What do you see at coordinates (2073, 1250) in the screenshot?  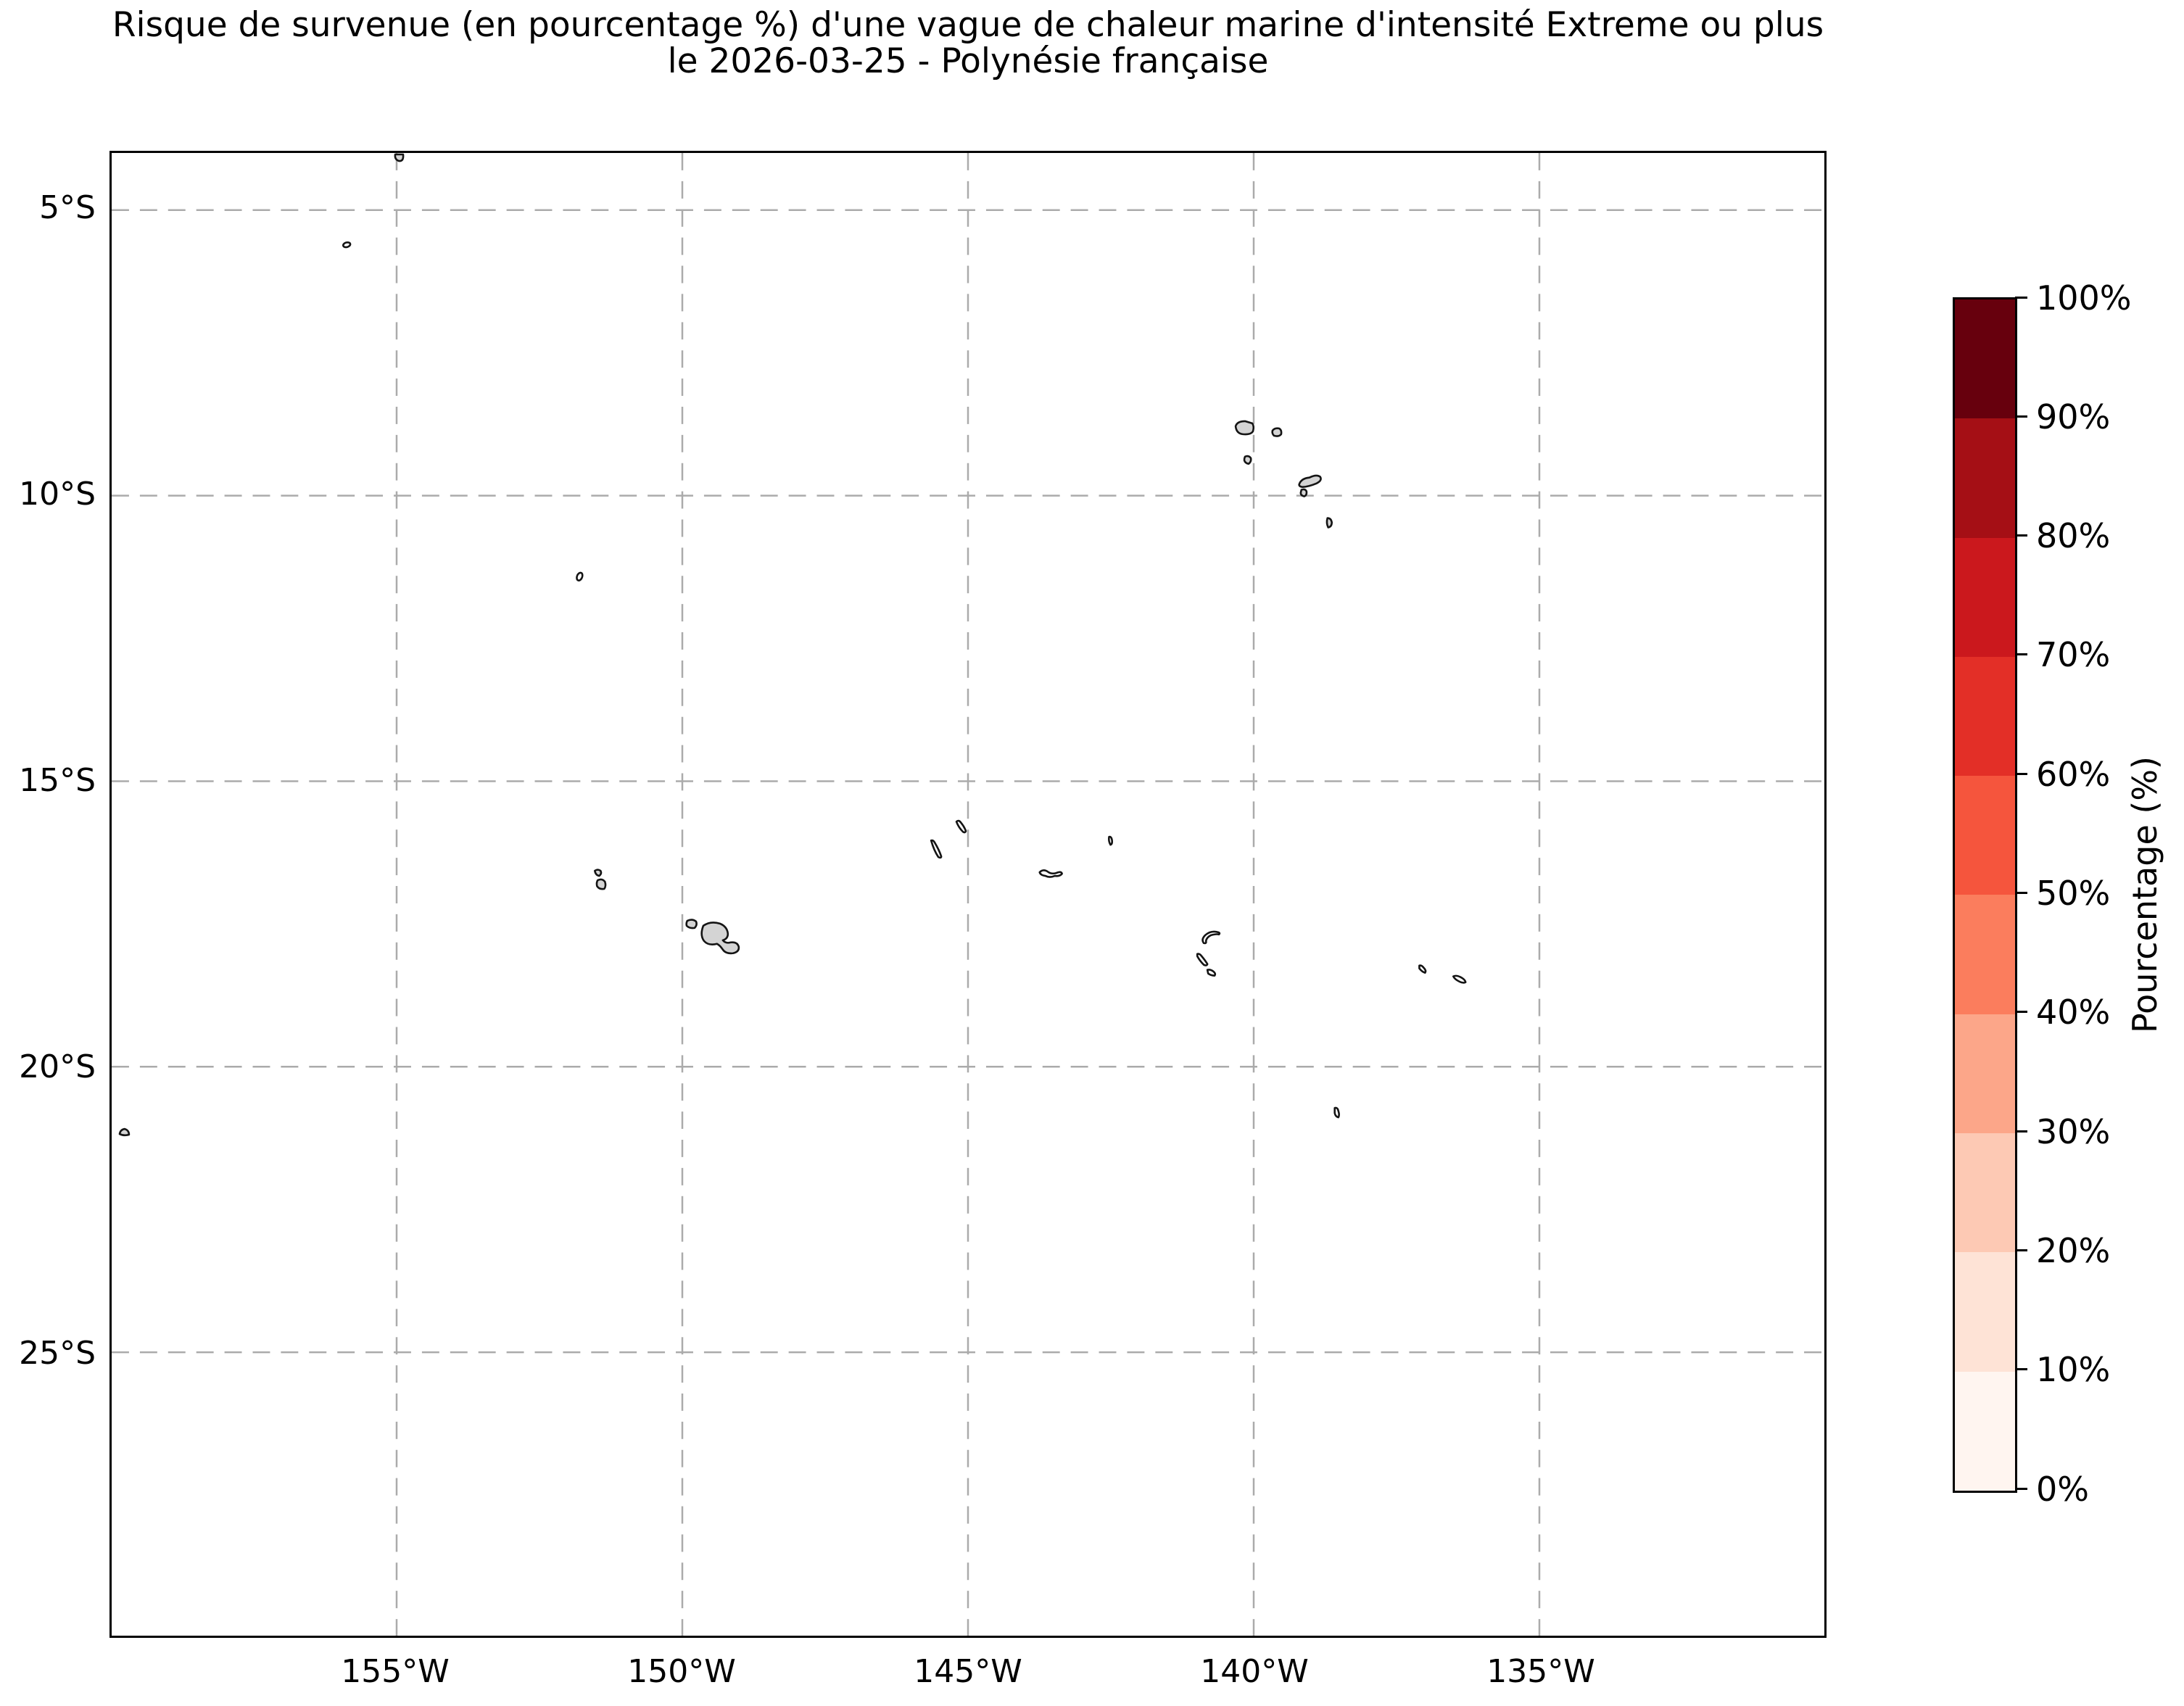 I see `cbar-label-20: 20%` at bounding box center [2073, 1250].